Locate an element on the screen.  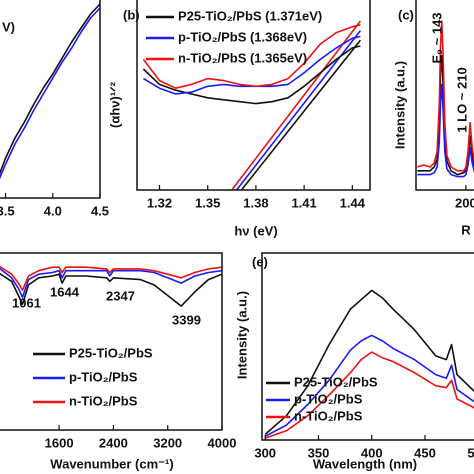
panel-label: (c) is located at coordinates (406, 14).